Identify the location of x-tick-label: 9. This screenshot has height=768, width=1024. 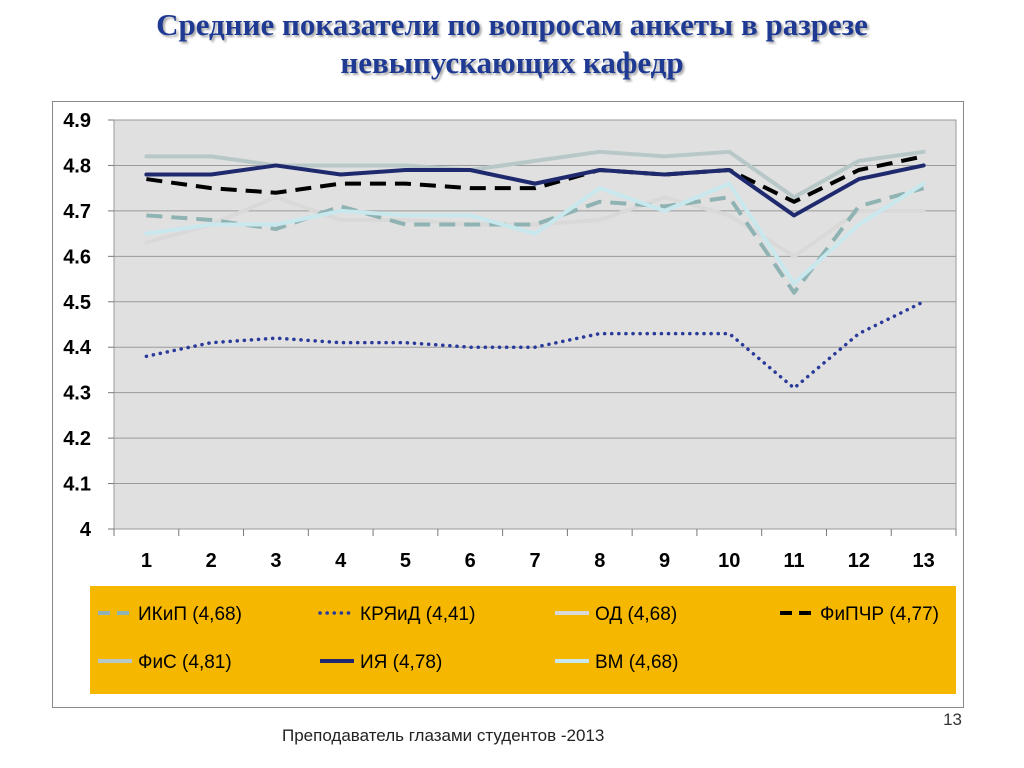
(664, 561).